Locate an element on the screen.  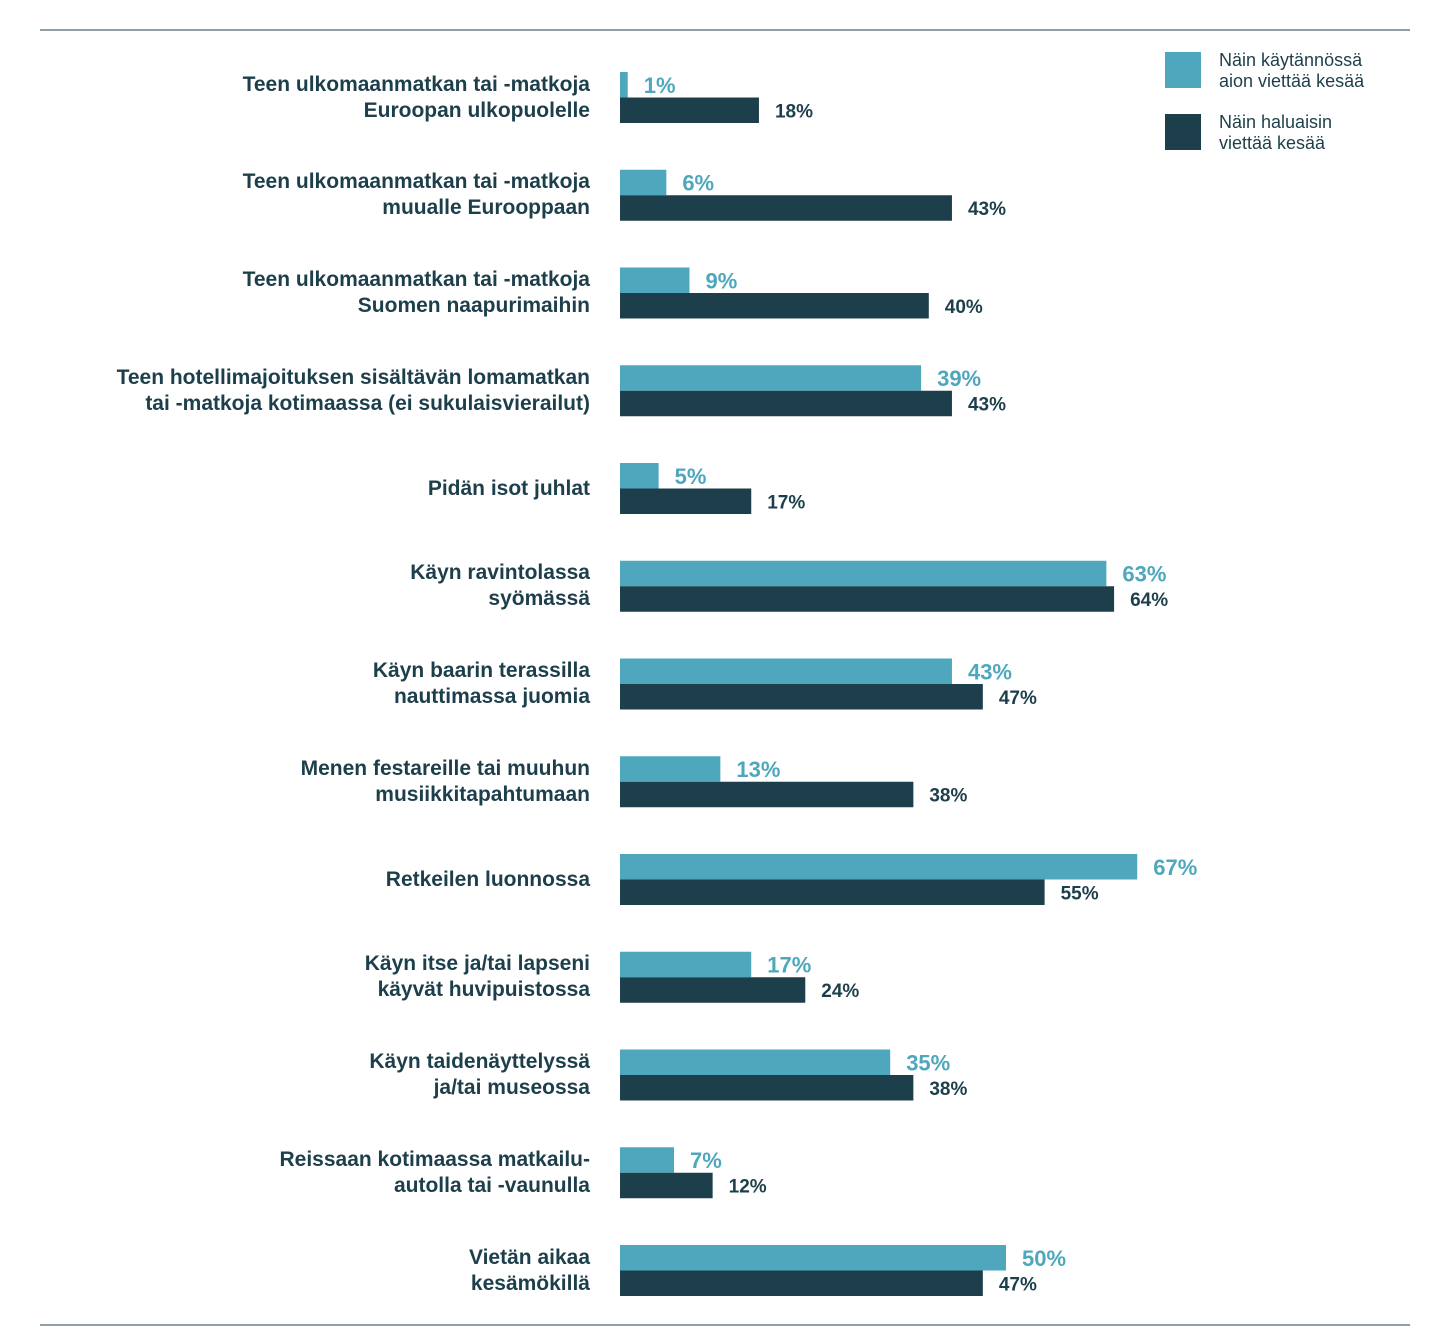
legend-label: Näin käytännössä aion viettää kesää is located at coordinates (1292, 70).